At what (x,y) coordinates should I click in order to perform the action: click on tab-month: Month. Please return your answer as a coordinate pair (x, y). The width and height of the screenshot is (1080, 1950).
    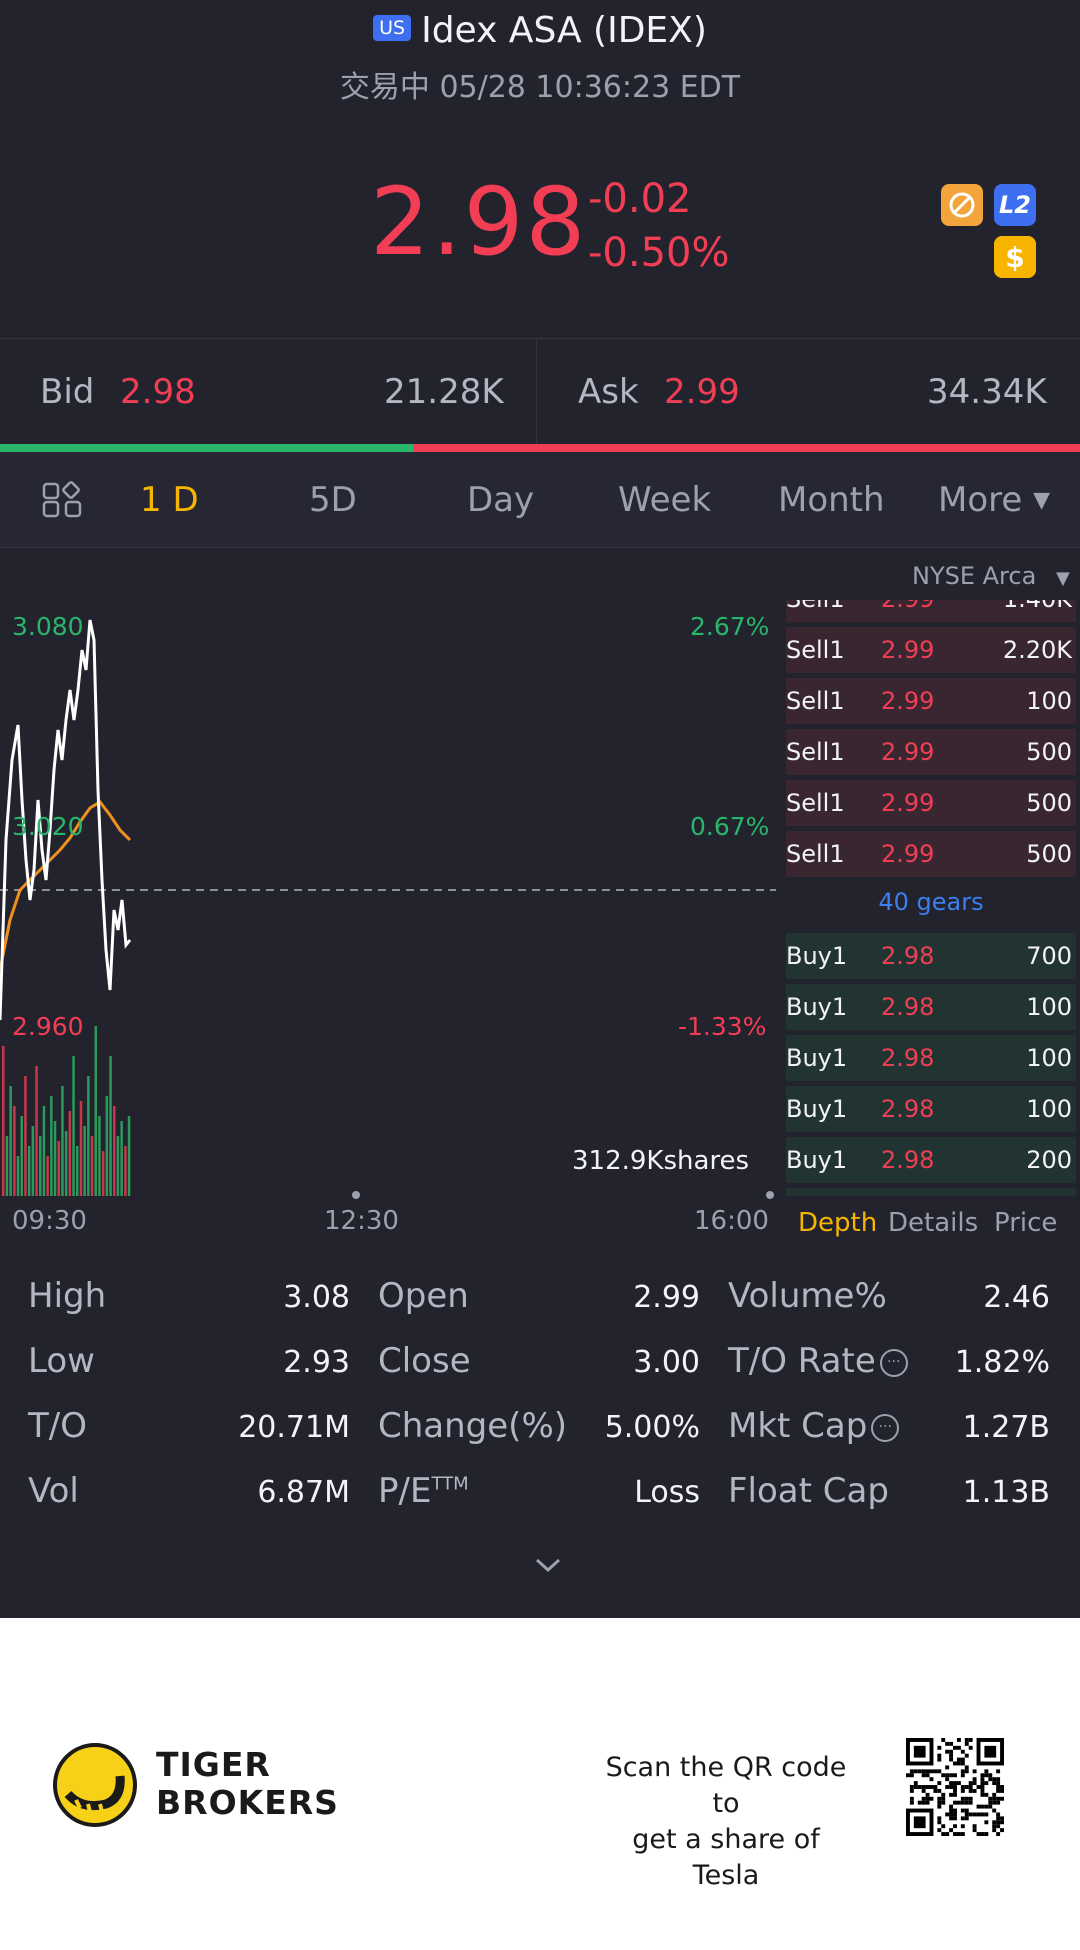
    Looking at the image, I should click on (831, 500).